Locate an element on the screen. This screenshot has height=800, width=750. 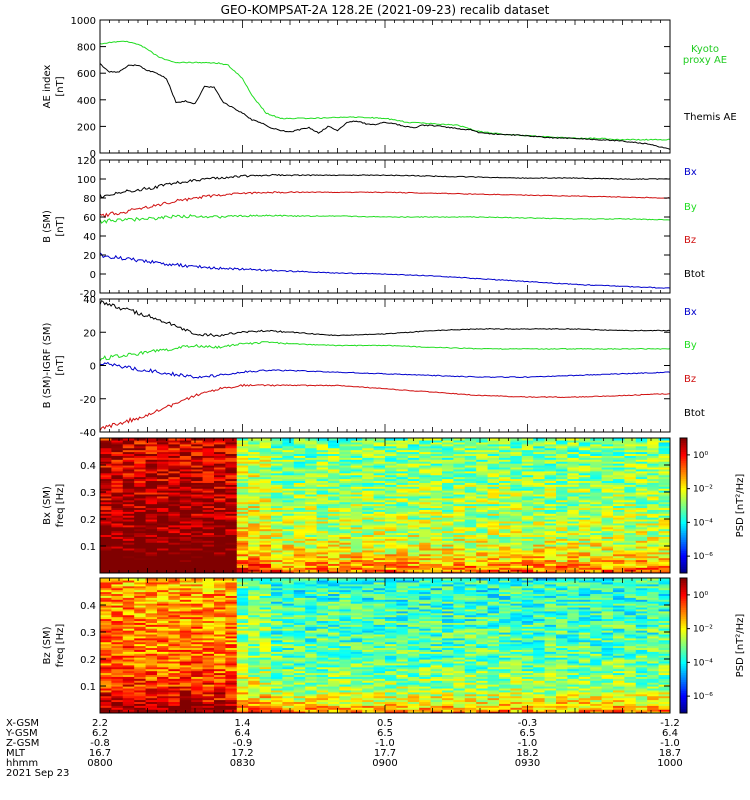
y-tick-label: 0.1 is located at coordinates (88, 547).